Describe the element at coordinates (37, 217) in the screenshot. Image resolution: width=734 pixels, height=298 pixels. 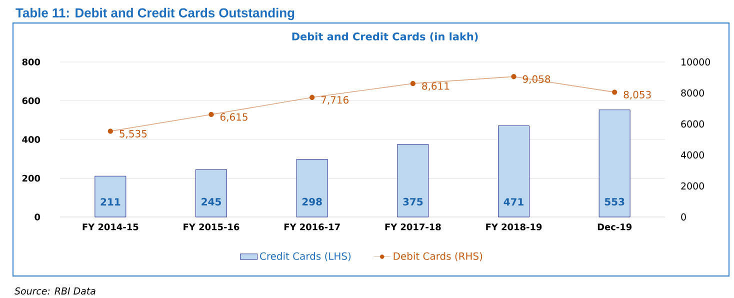
I see `y-tick-label: 0` at that location.